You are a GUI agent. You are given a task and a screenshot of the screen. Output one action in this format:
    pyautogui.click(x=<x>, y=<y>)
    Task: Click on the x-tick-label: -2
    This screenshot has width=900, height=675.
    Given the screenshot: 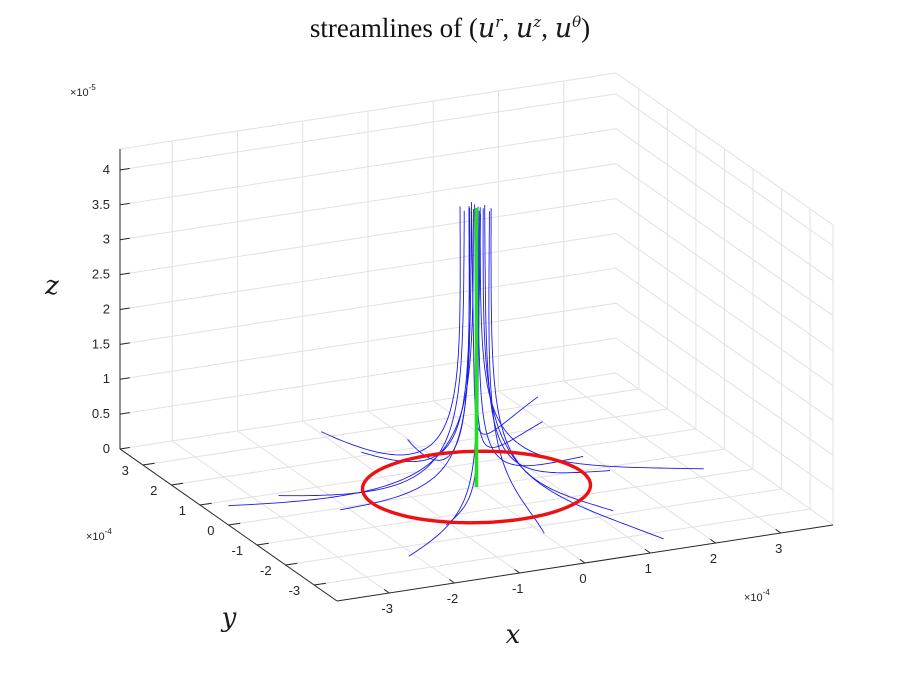 What is the action you would take?
    pyautogui.click(x=453, y=598)
    